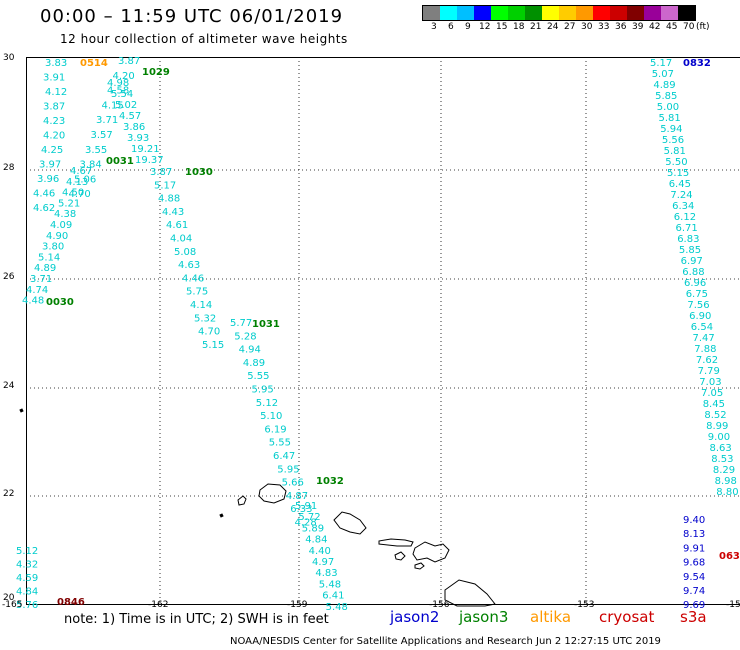 This screenshot has height=650, width=740. What do you see at coordinates (297, 496) in the screenshot?
I see `wave-height-value: 4.87` at bounding box center [297, 496].